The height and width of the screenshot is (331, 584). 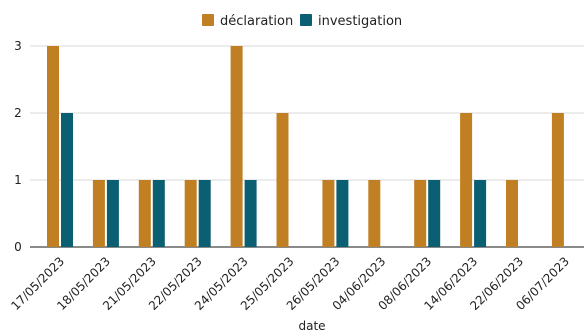 I want to click on legend-swatch-declaration, so click(x=208, y=20).